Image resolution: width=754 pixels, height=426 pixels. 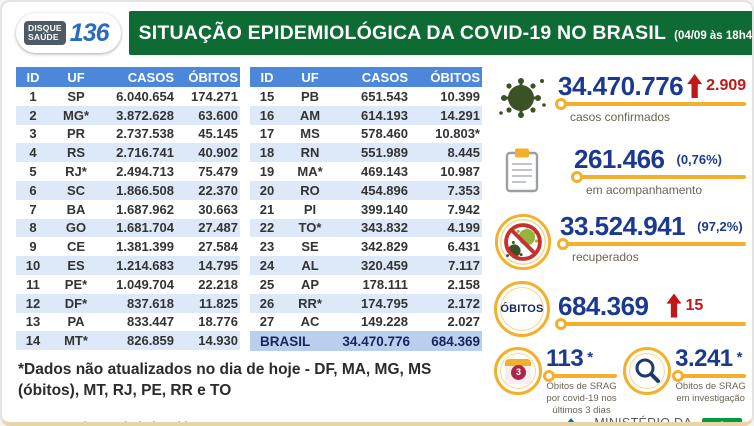 I want to click on table-row: 13 PA 833.447 18.776, so click(x=128, y=322).